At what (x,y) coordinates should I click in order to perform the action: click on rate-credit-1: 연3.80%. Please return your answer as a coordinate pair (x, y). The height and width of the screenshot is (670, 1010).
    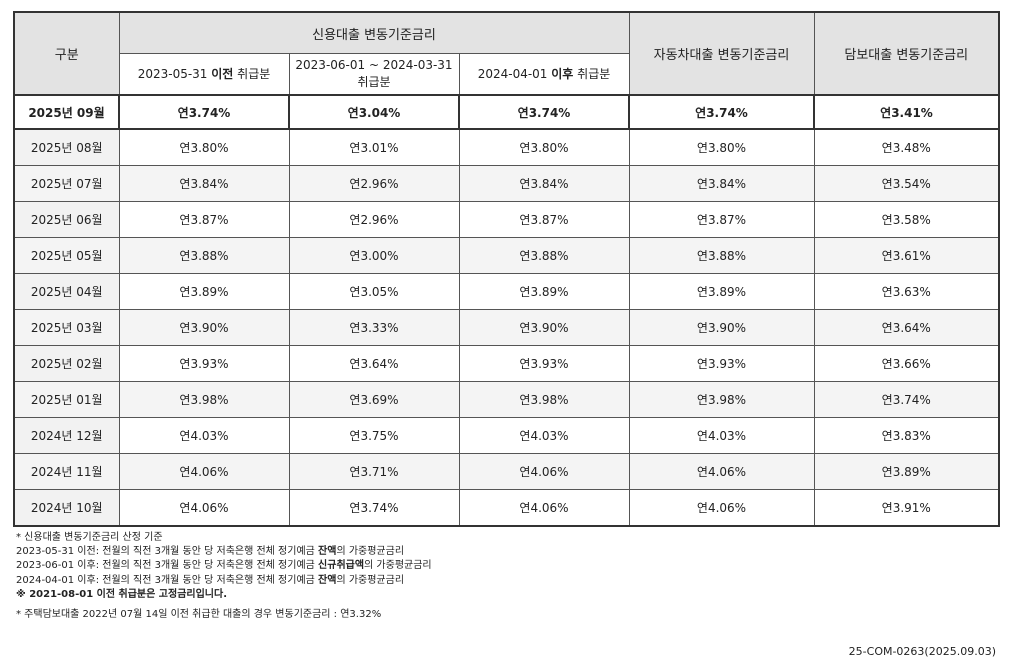
    Looking at the image, I should click on (204, 147).